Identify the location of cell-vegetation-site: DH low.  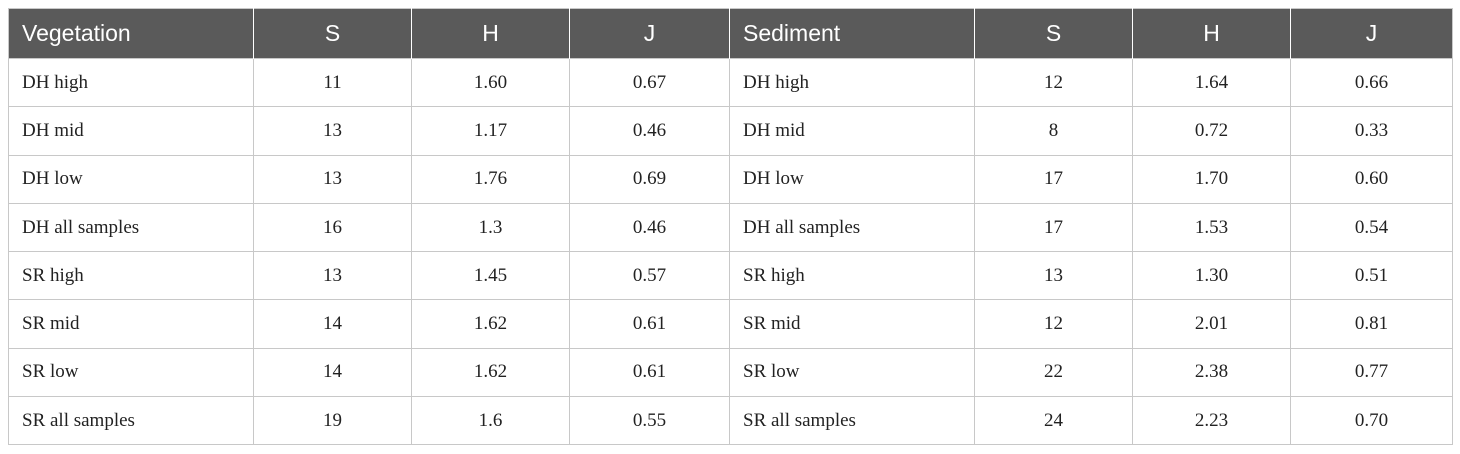
(131, 179).